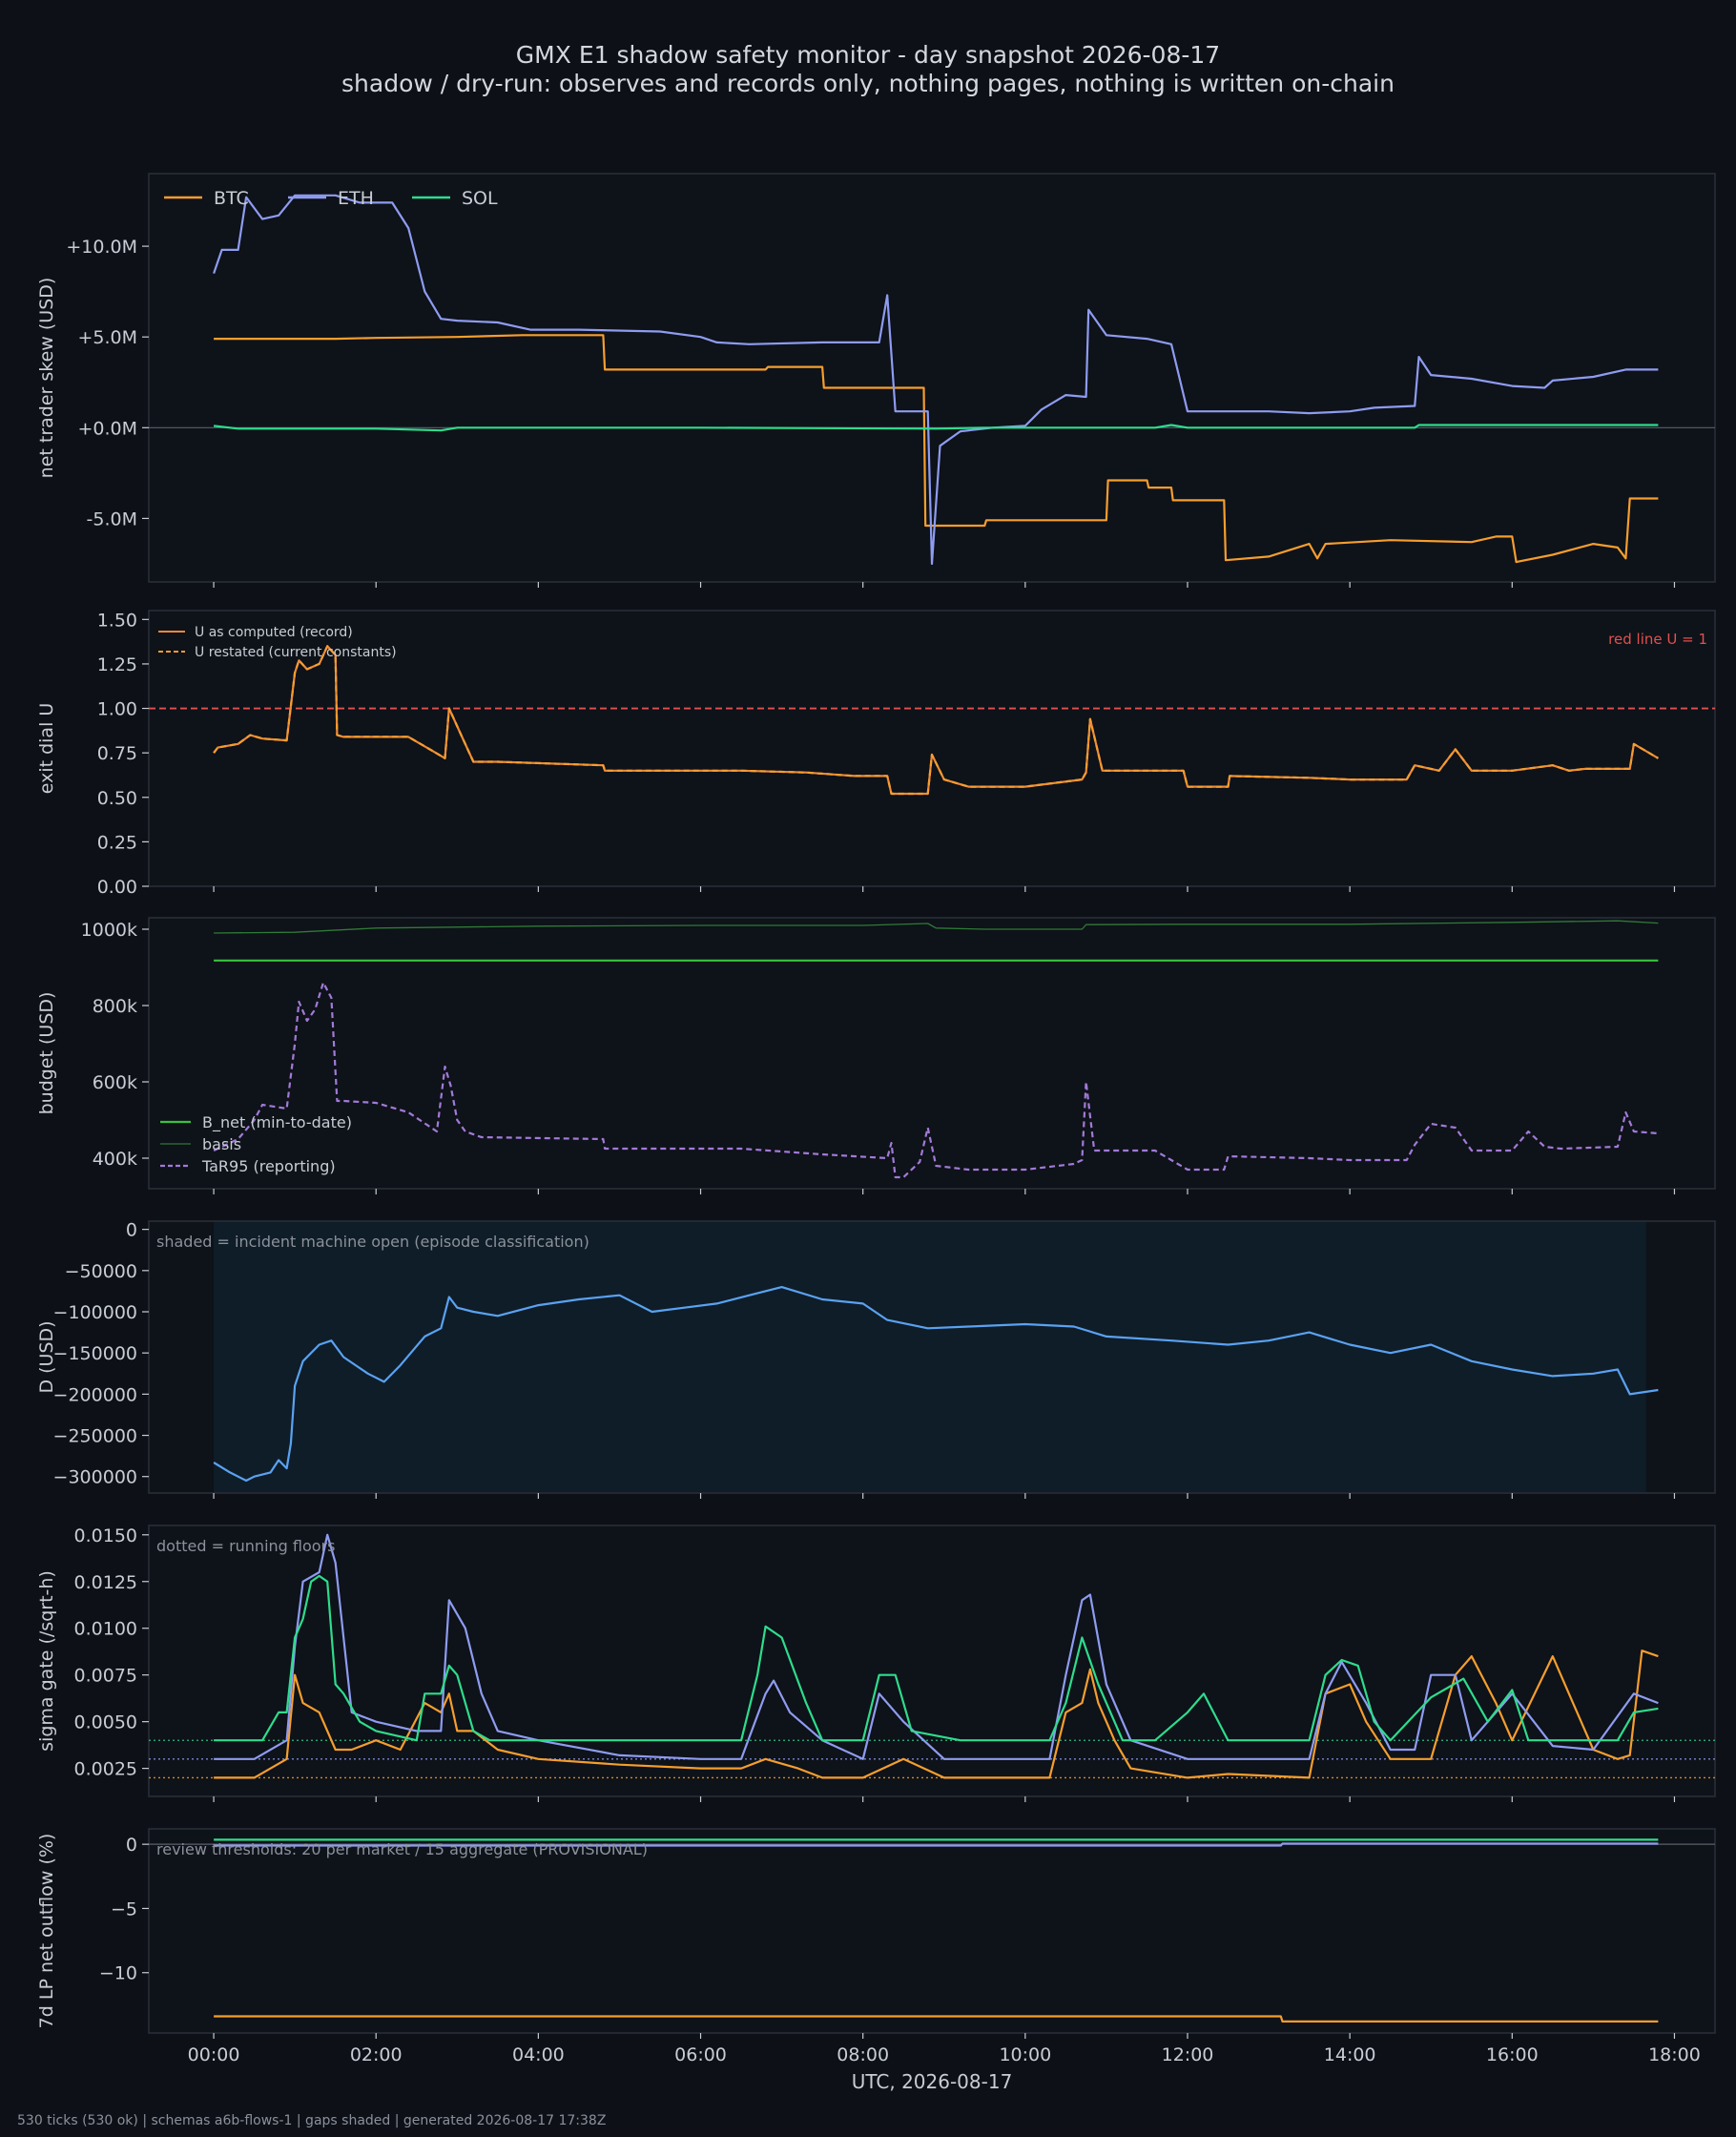 This screenshot has width=1736, height=2137. What do you see at coordinates (115, 1082) in the screenshot?
I see `y-tick-label: 600k` at bounding box center [115, 1082].